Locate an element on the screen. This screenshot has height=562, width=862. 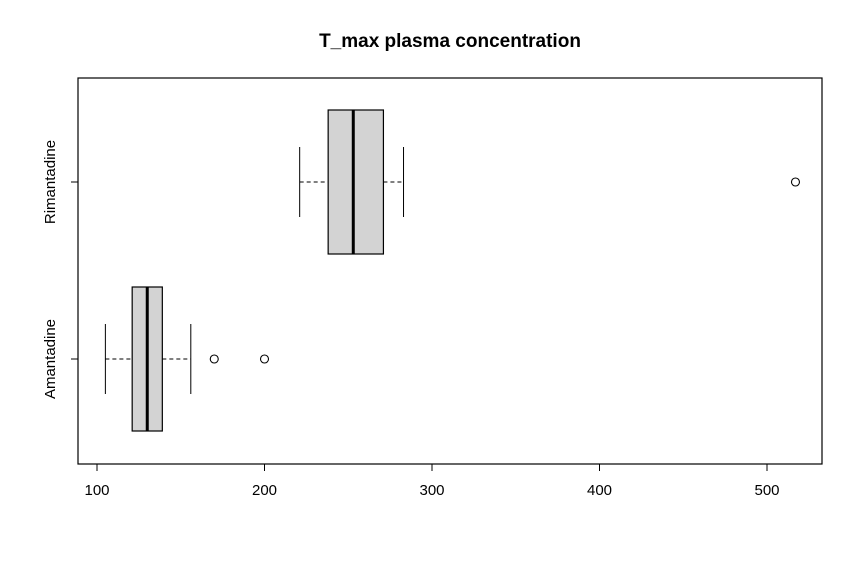
x-tick-label: 200 is located at coordinates (264, 490).